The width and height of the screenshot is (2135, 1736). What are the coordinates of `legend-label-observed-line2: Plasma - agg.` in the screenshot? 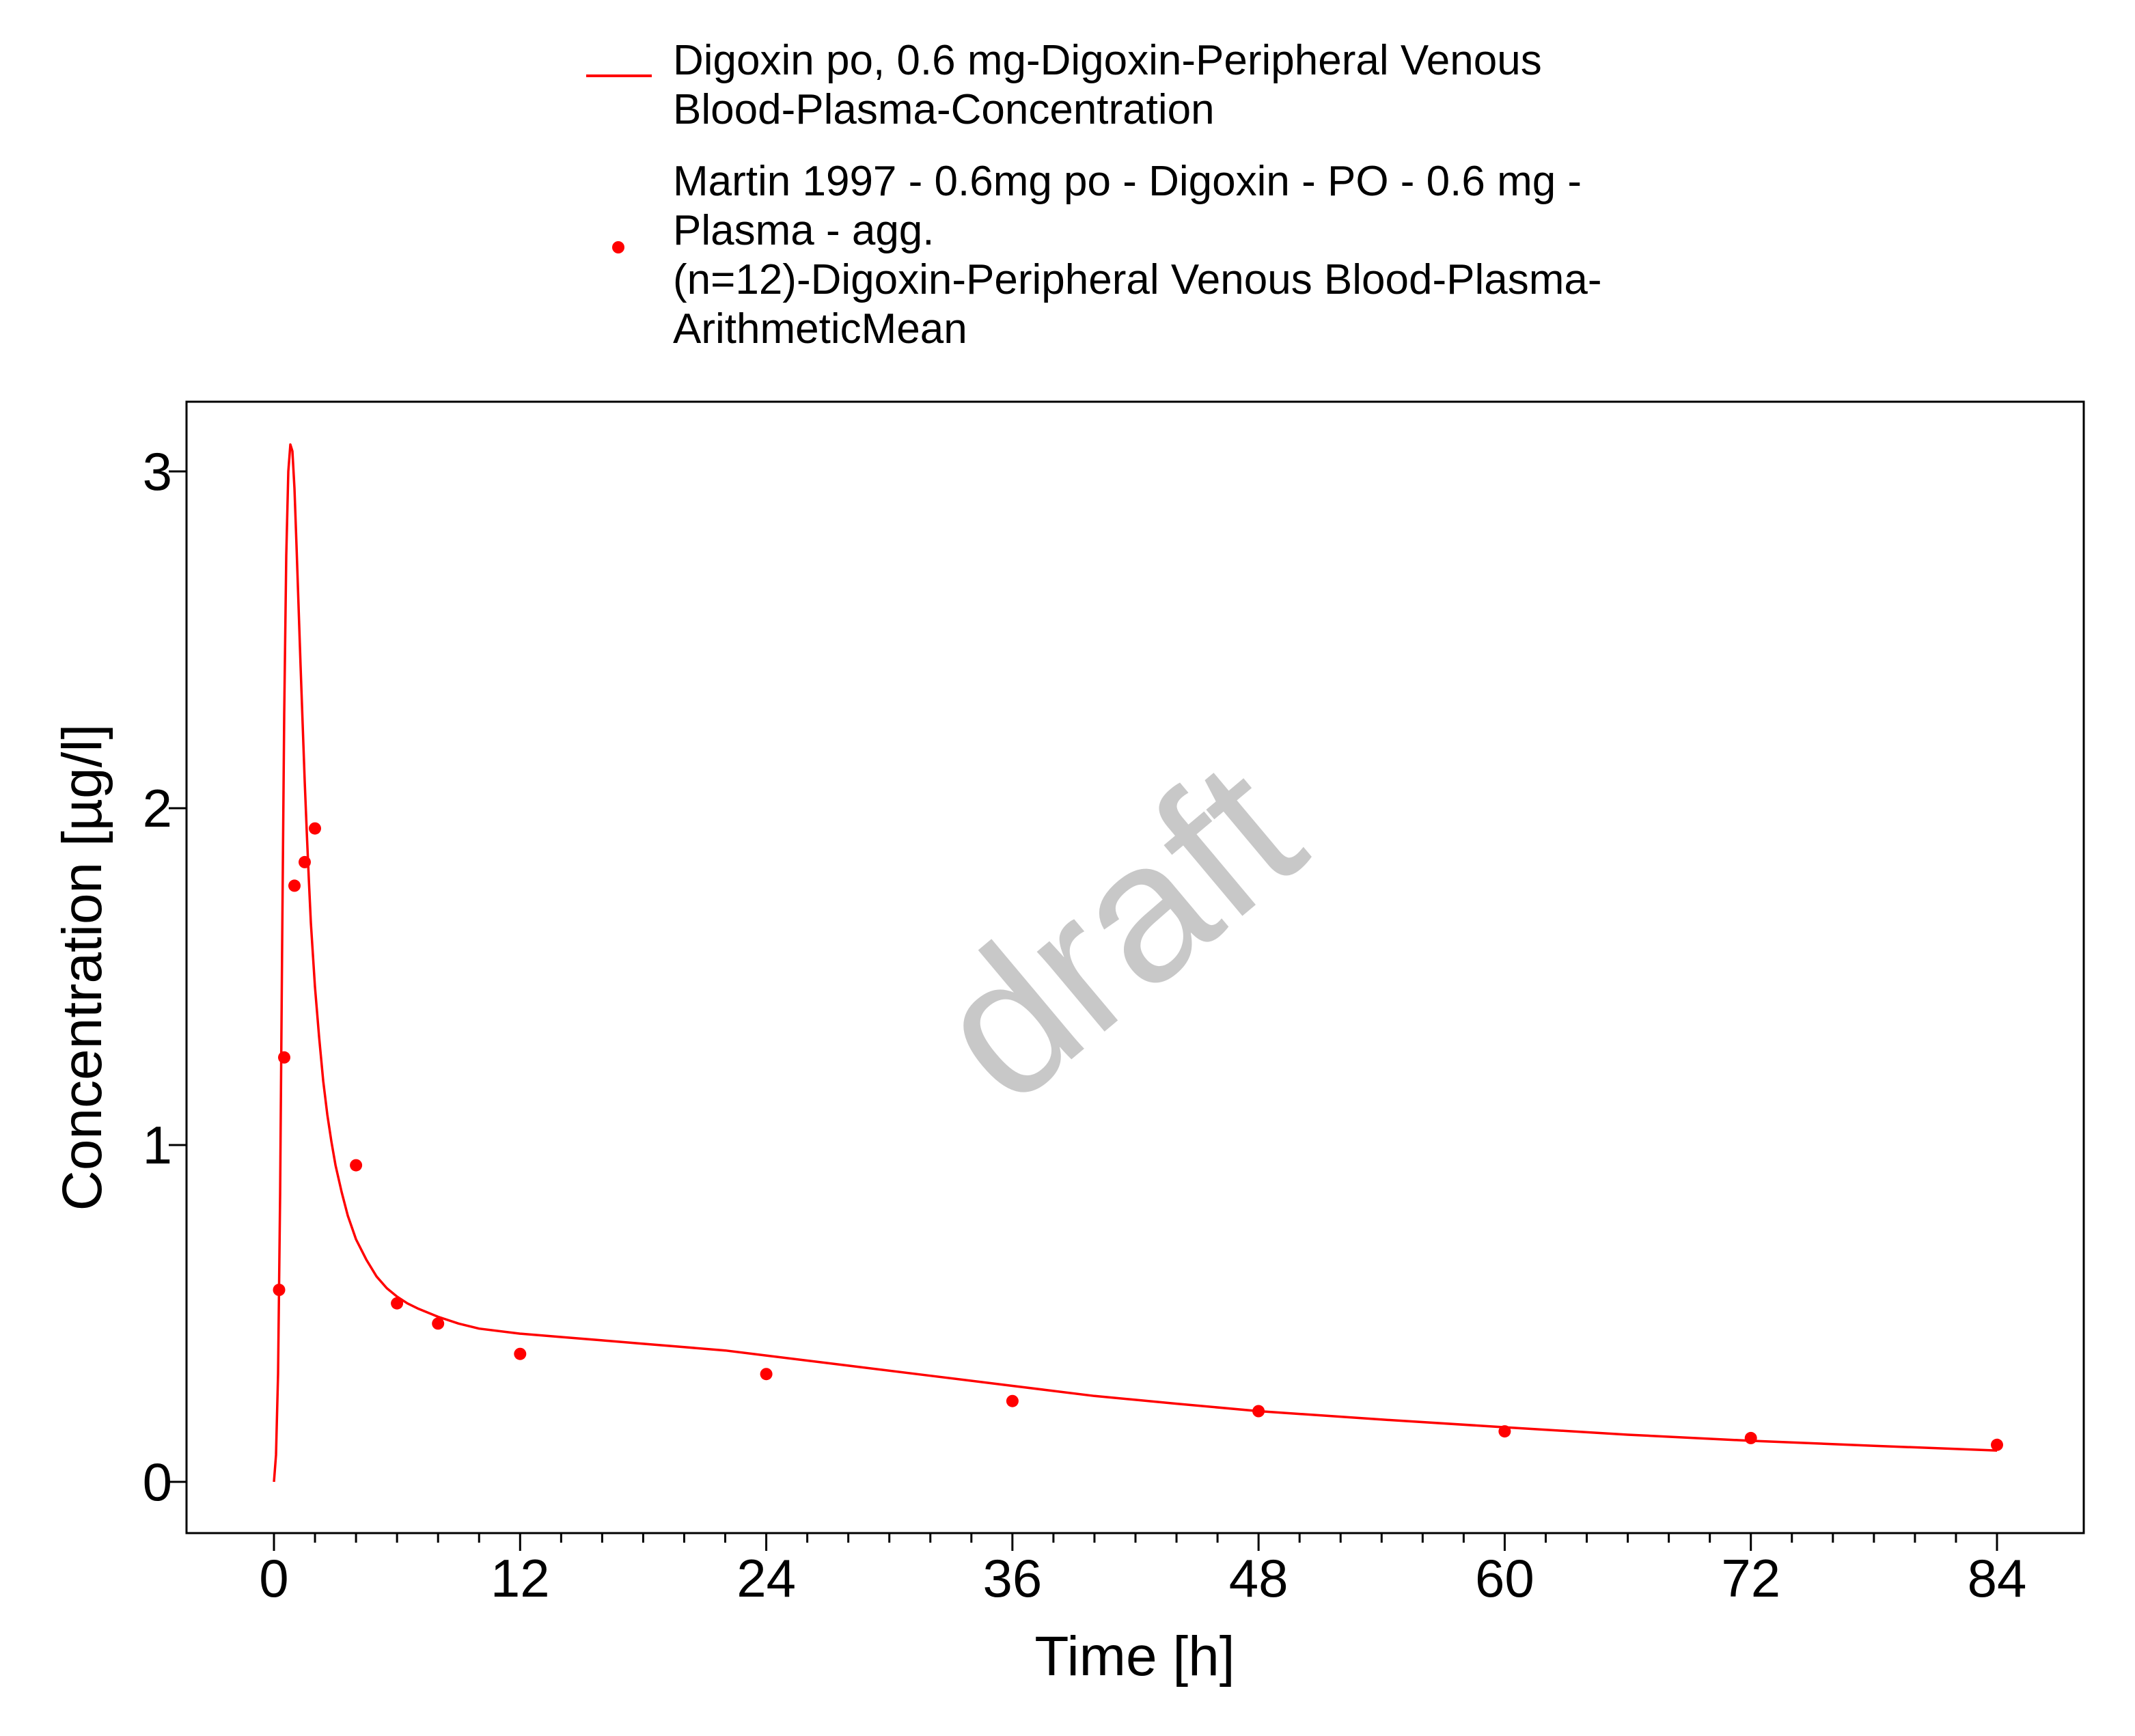 It's located at (804, 230).